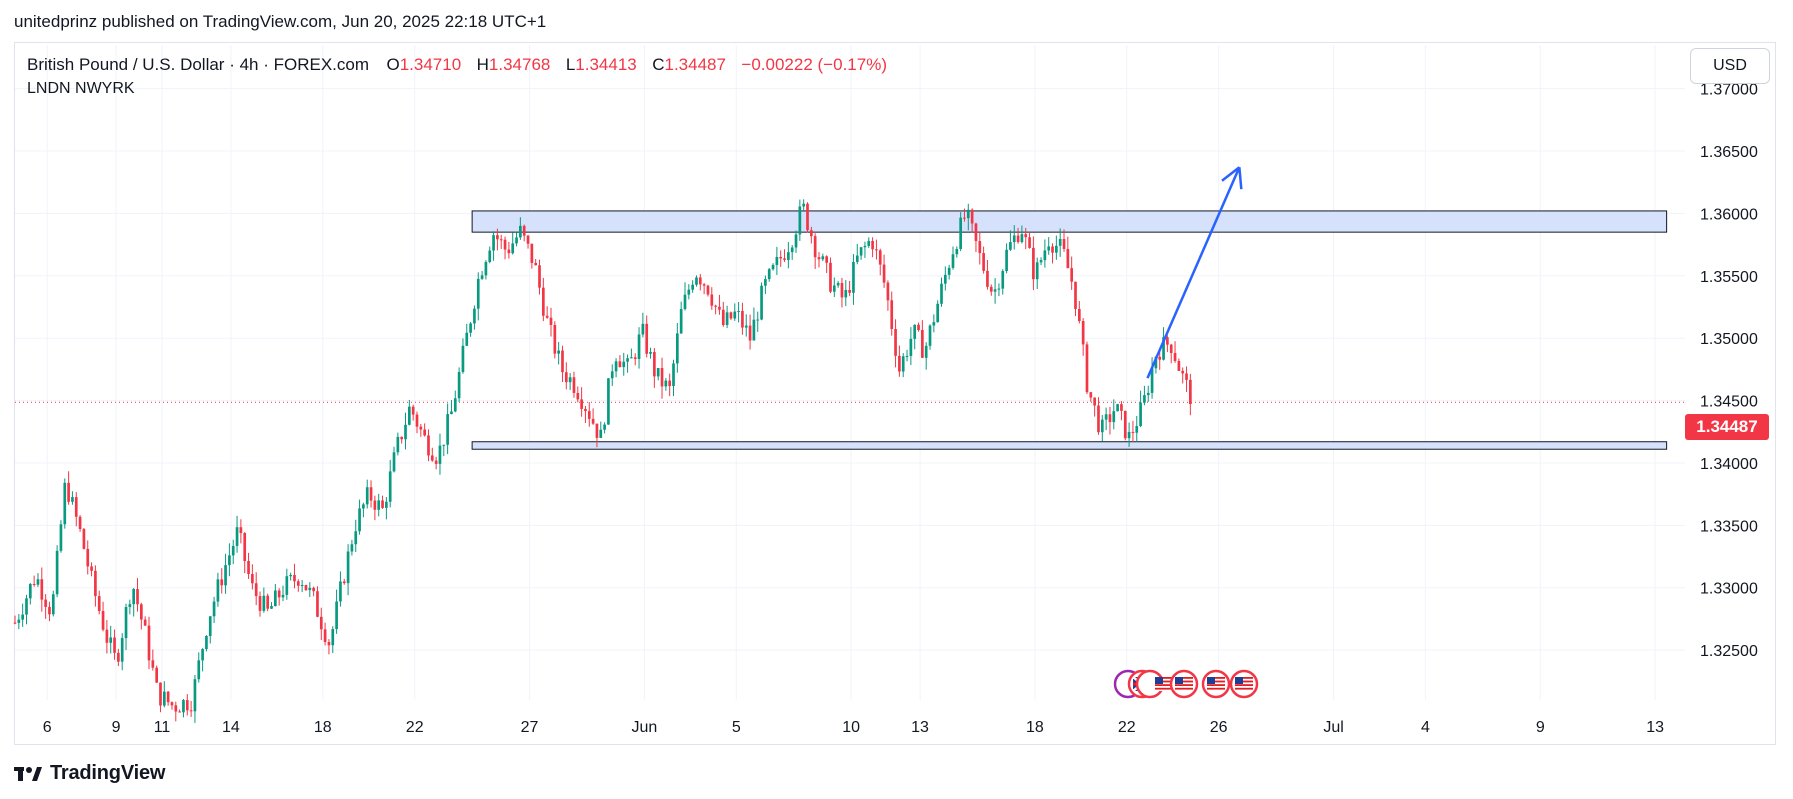 The image size is (1793, 799). Describe the element at coordinates (695, 64) in the screenshot. I see `legend-close-value: 1.34487` at that location.